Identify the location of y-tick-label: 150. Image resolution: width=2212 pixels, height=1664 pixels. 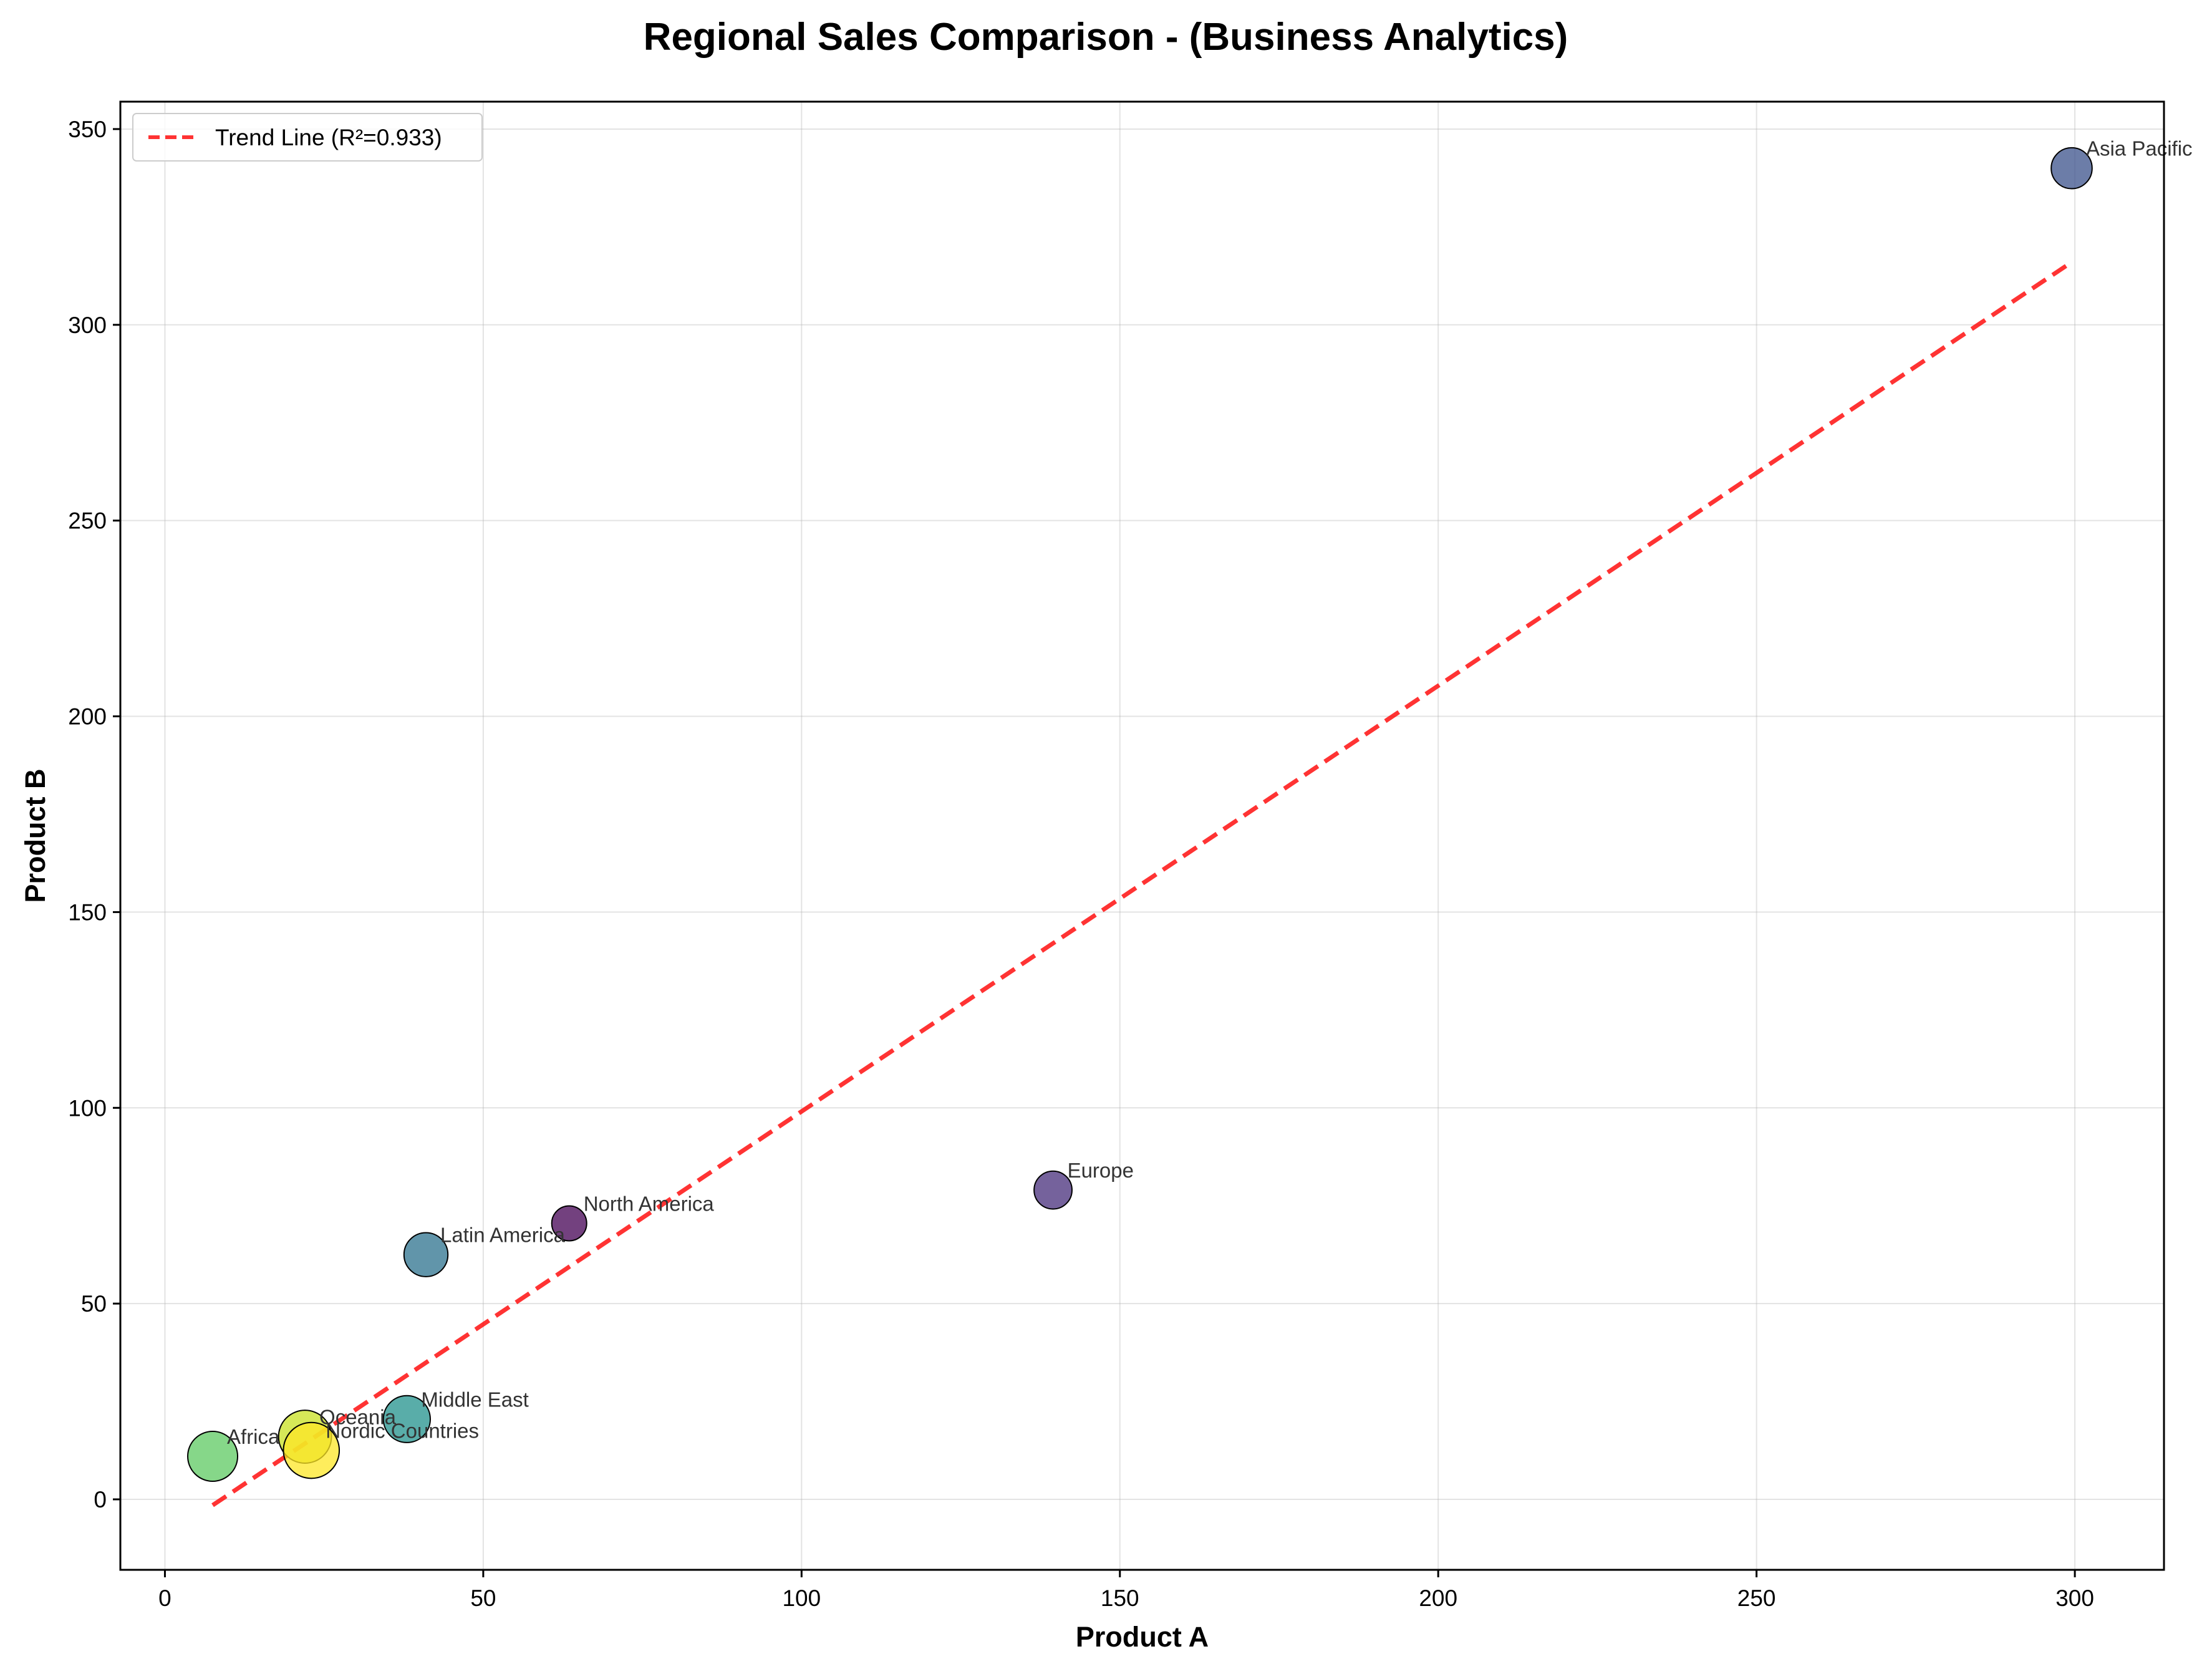
(87, 912).